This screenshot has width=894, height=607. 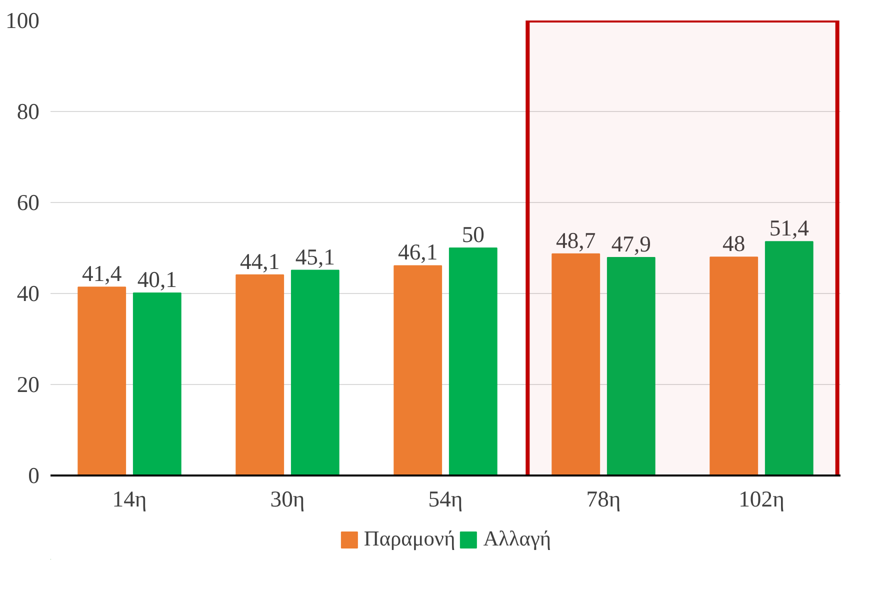 What do you see at coordinates (260, 261) in the screenshot?
I see `data-label: 44,1` at bounding box center [260, 261].